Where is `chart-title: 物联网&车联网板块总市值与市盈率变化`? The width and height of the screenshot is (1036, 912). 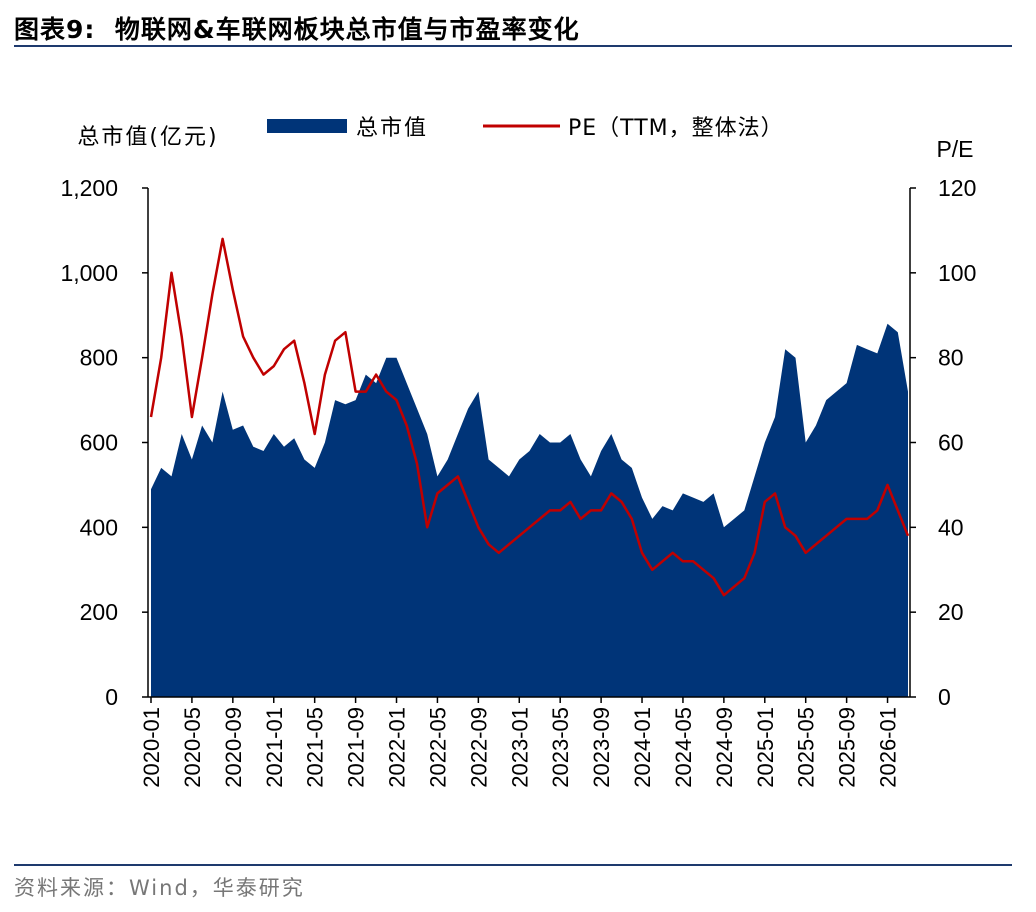
chart-title: 物联网&车联网板块总市值与市盈率变化 is located at coordinates (347, 29).